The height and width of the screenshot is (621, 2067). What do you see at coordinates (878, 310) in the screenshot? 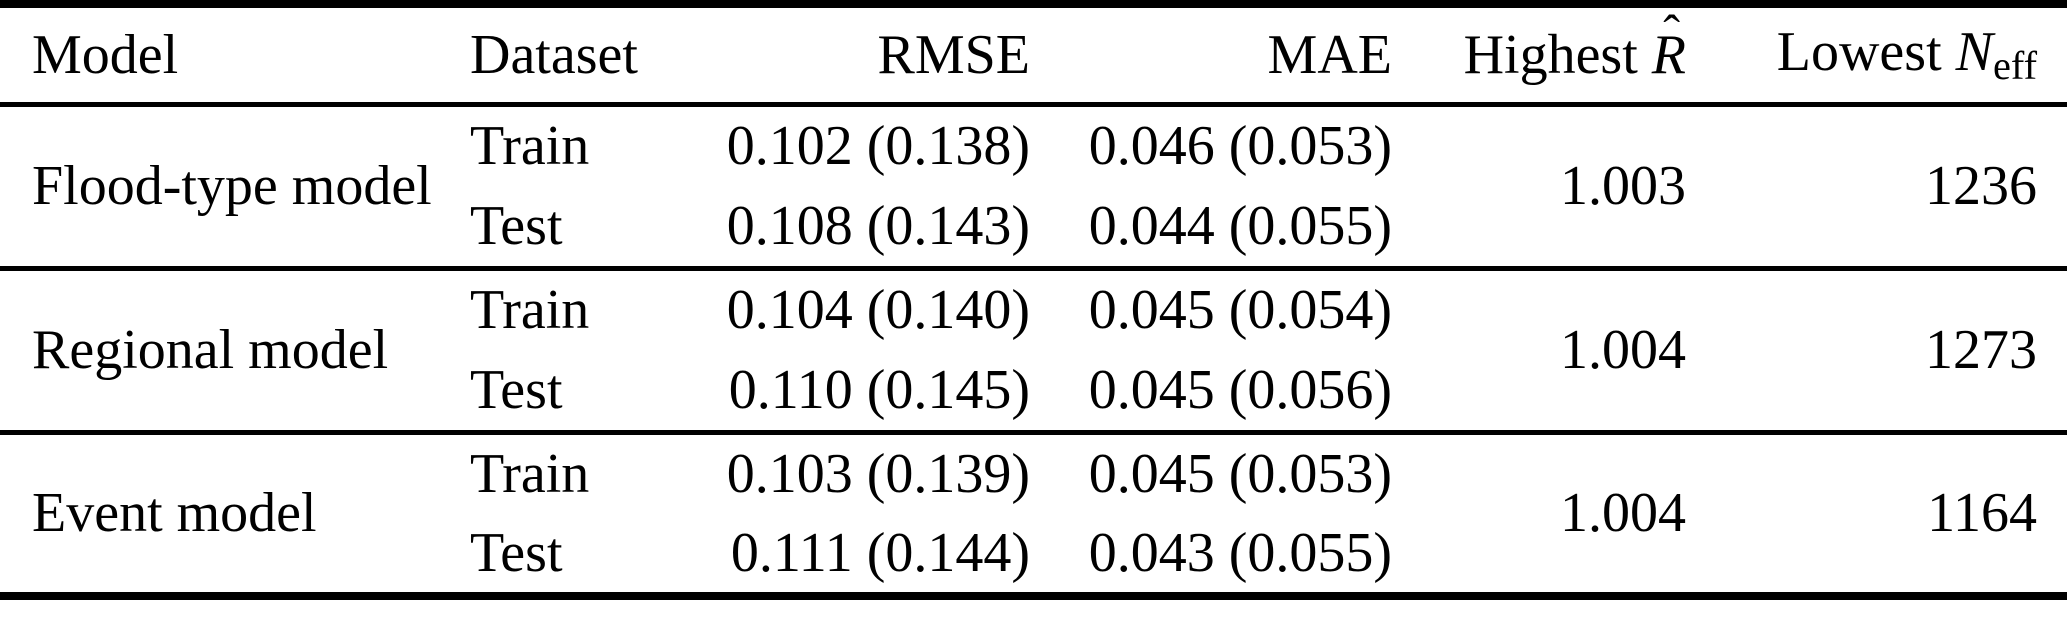
I see `cell-rmse: 0.104 (0.140)` at bounding box center [878, 310].